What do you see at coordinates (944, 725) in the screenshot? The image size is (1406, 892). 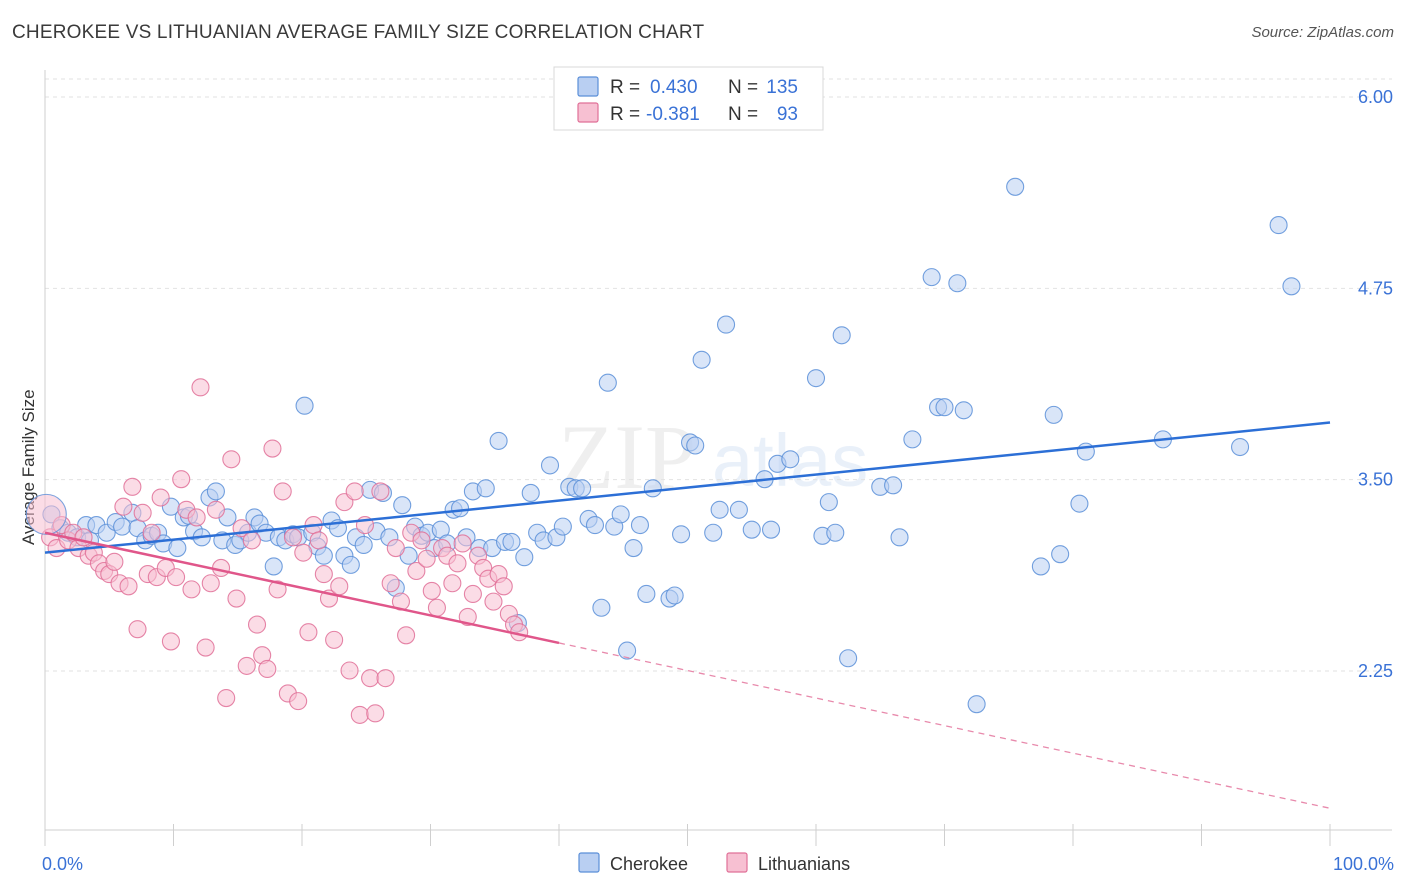 I see `trend-line-lithuanians-extension` at bounding box center [944, 725].